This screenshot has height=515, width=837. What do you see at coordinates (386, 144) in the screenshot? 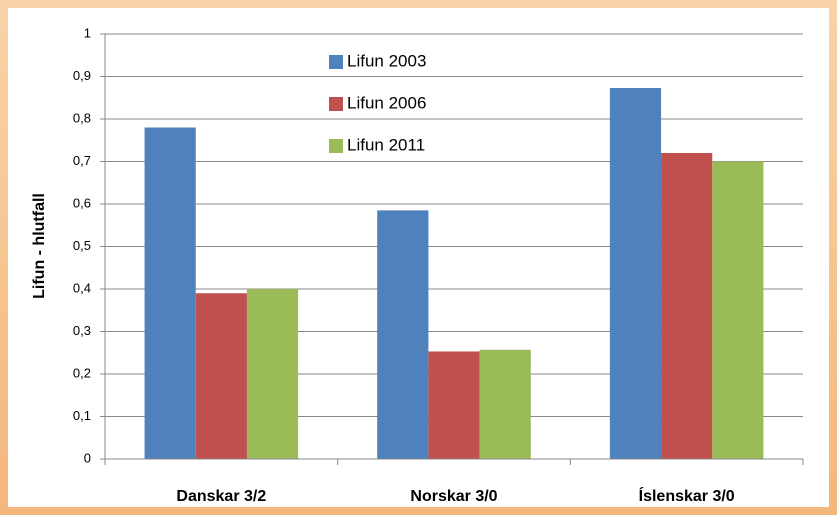
I see `legend-label: Lifun 2011` at bounding box center [386, 144].